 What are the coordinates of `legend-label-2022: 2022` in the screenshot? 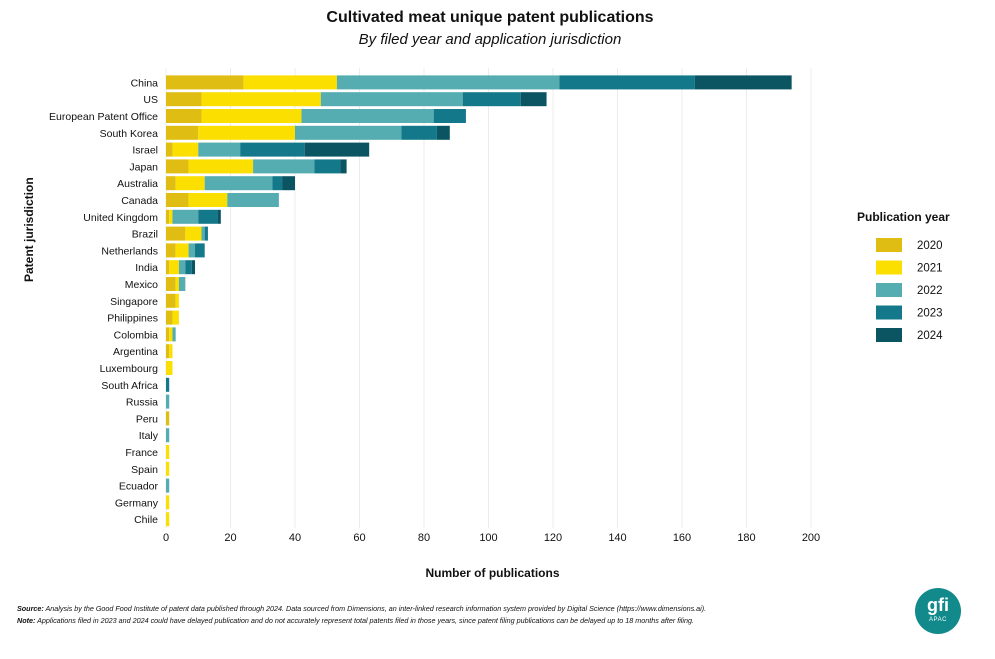 It's located at (930, 291).